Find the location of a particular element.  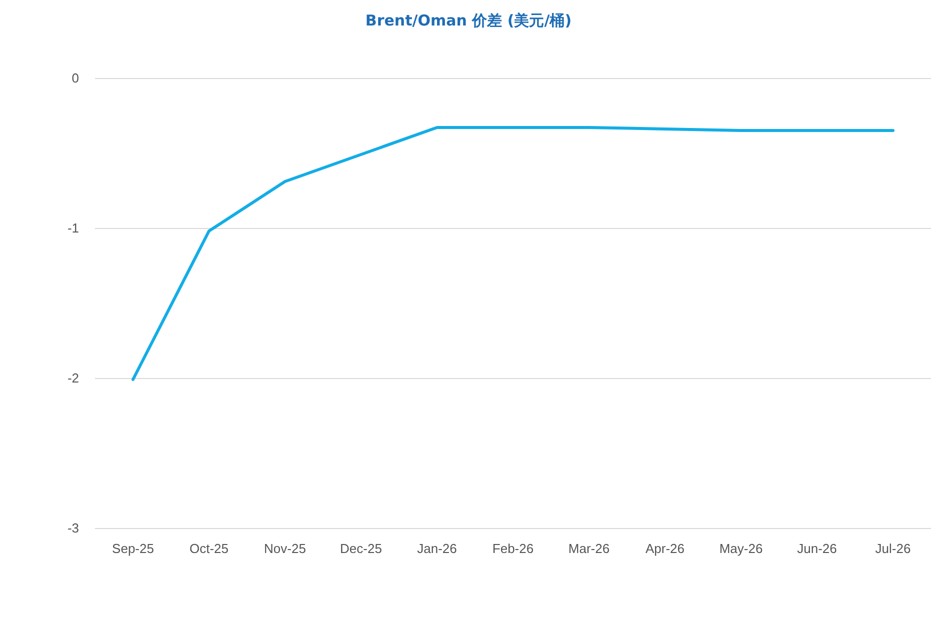

x-tick-label: Nov-25 is located at coordinates (285, 548).